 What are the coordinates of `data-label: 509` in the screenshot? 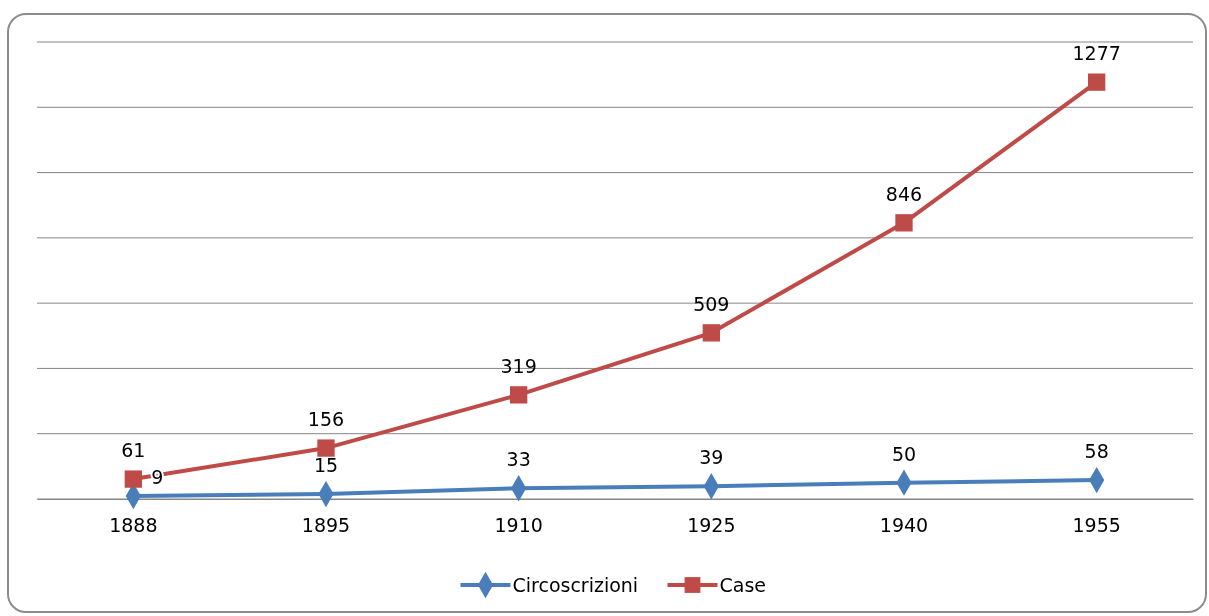 It's located at (711, 303).